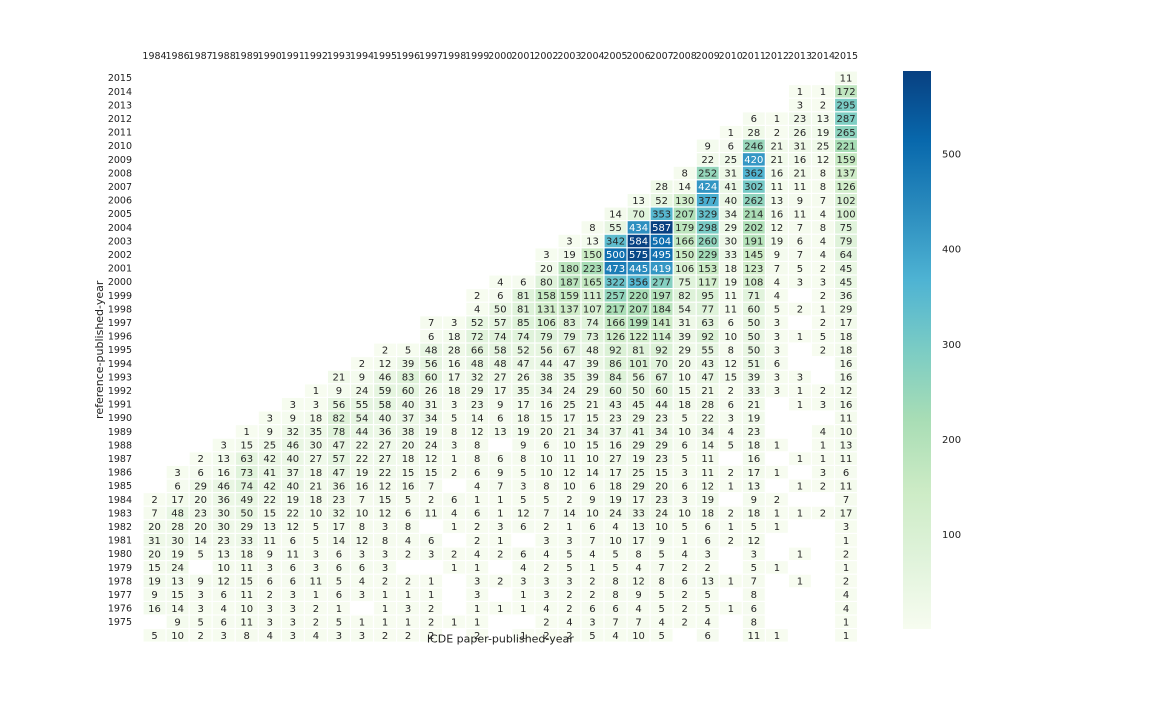  What do you see at coordinates (362, 446) in the screenshot?
I see `cell-value-label: 22` at bounding box center [362, 446].